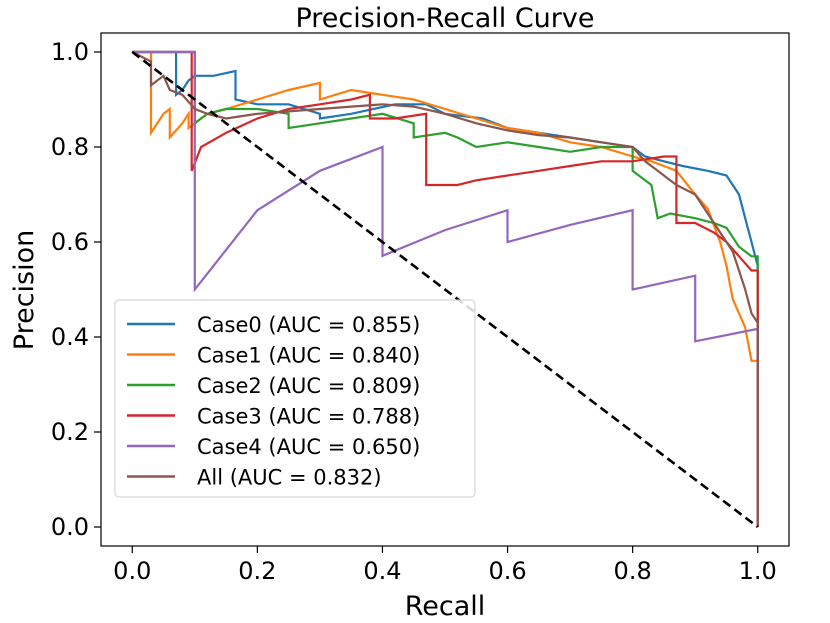 Image resolution: width=830 pixels, height=623 pixels. I want to click on x-tick-label: 0.0, so click(132, 571).